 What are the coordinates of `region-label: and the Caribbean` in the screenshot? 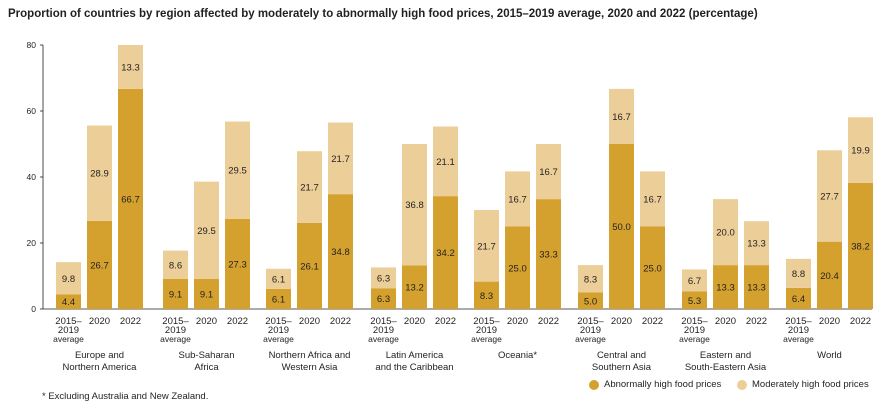 It's located at (414, 367).